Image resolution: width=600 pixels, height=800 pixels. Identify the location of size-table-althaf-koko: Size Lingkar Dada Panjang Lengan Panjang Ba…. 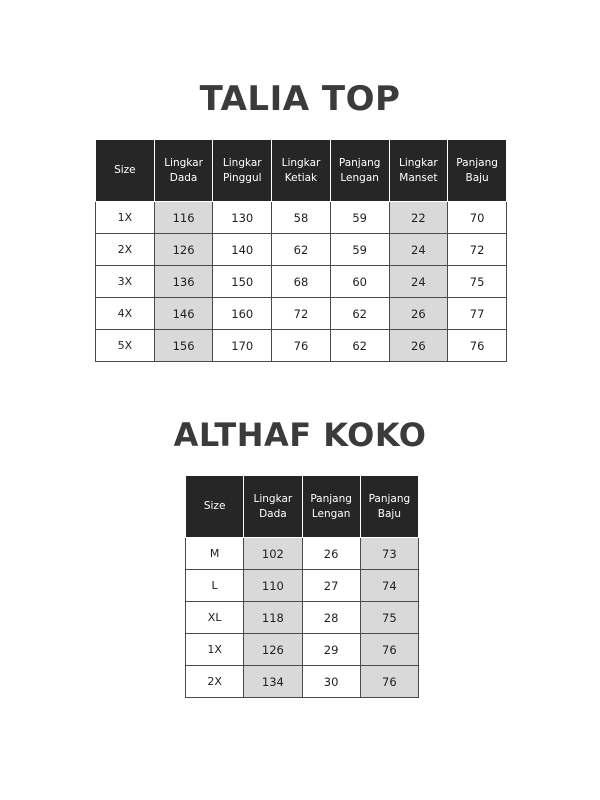
(302, 586).